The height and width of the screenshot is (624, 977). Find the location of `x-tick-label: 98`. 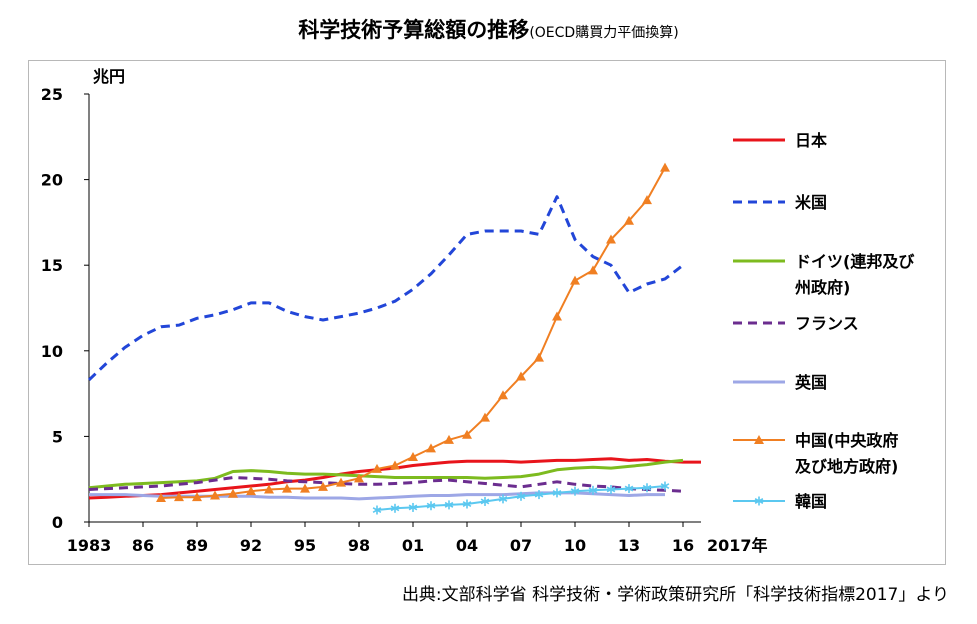

x-tick-label: 98 is located at coordinates (359, 545).